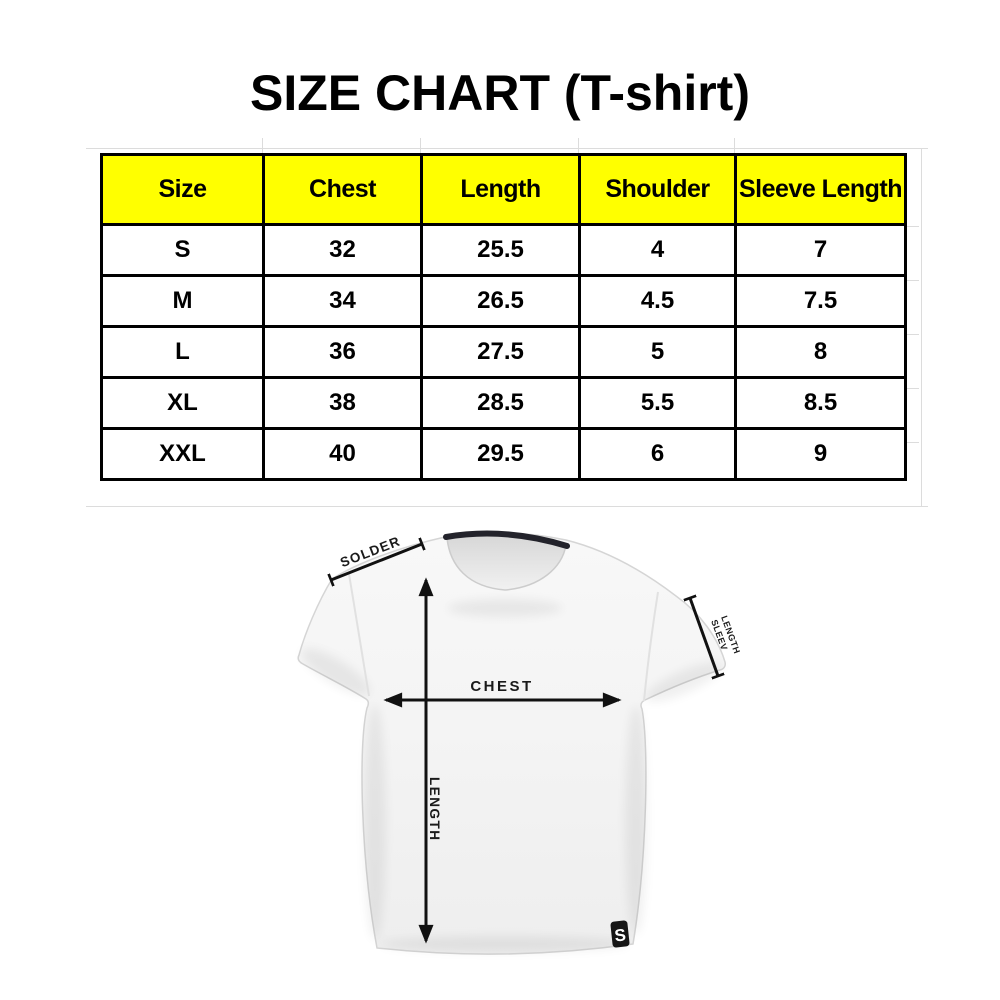 This screenshot has width=1000, height=1000. What do you see at coordinates (500, 189) in the screenshot?
I see `column-header-length: Length` at bounding box center [500, 189].